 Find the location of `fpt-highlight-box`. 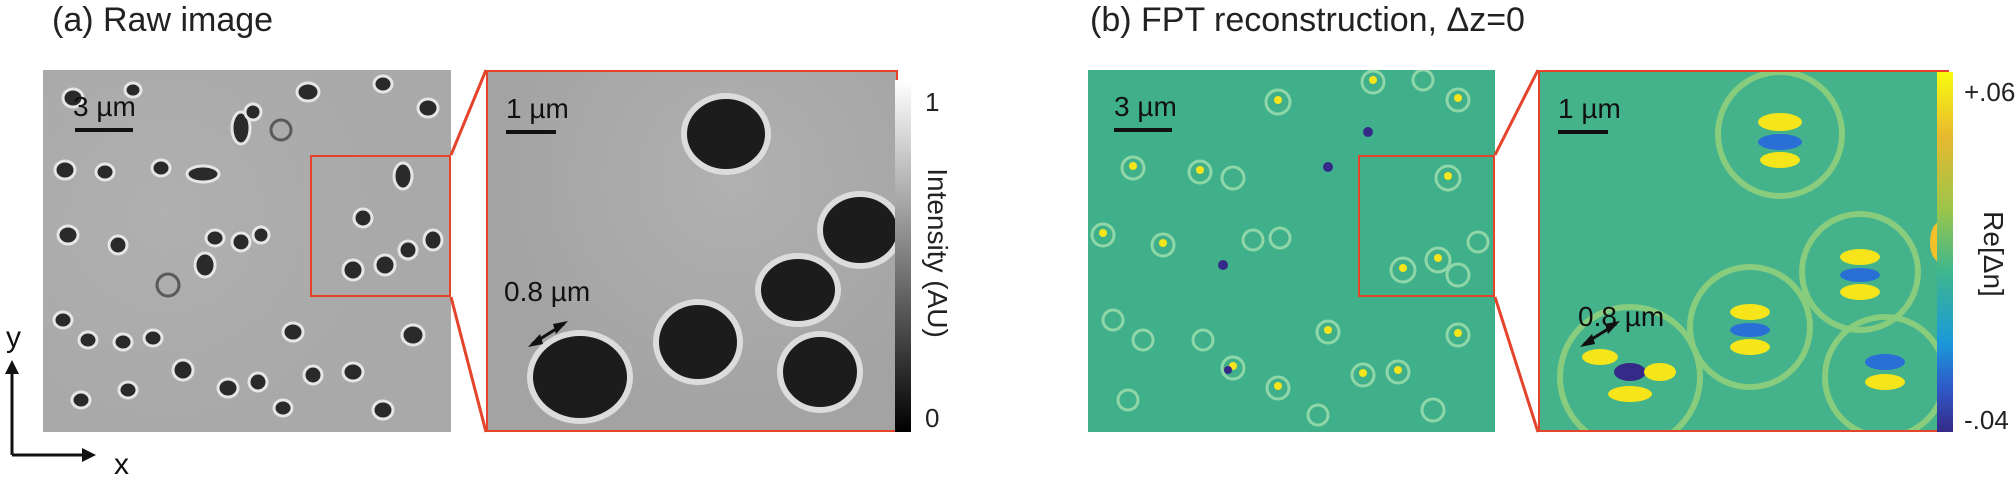

fpt-highlight-box is located at coordinates (1426, 226).